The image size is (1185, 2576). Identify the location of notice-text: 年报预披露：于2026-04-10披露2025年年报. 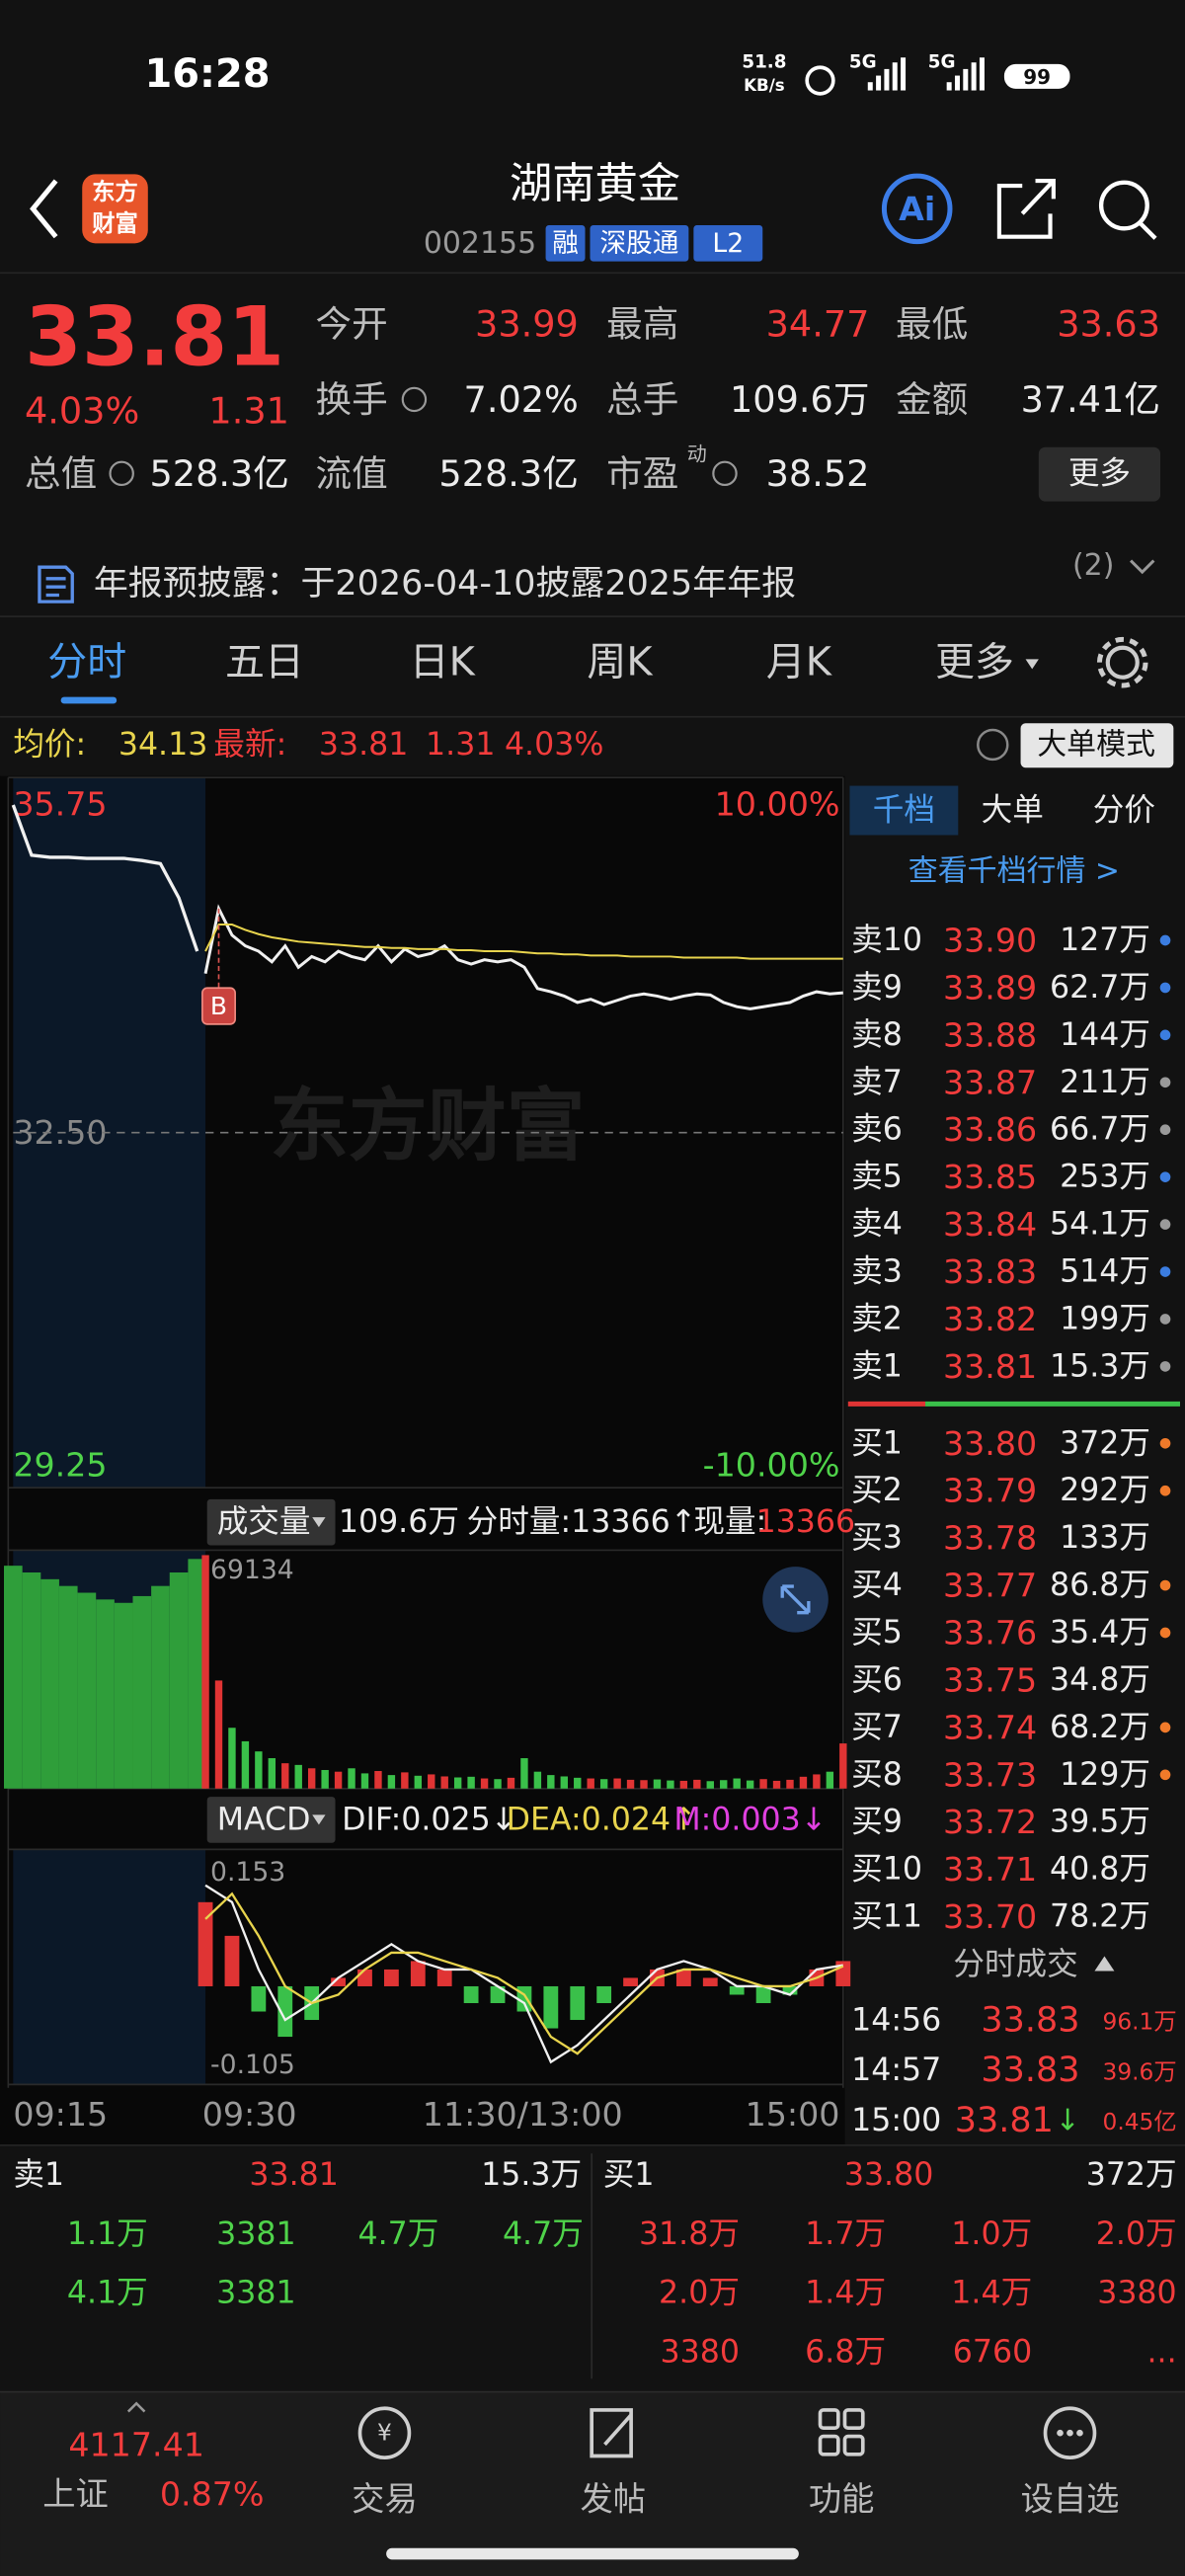
(445, 584).